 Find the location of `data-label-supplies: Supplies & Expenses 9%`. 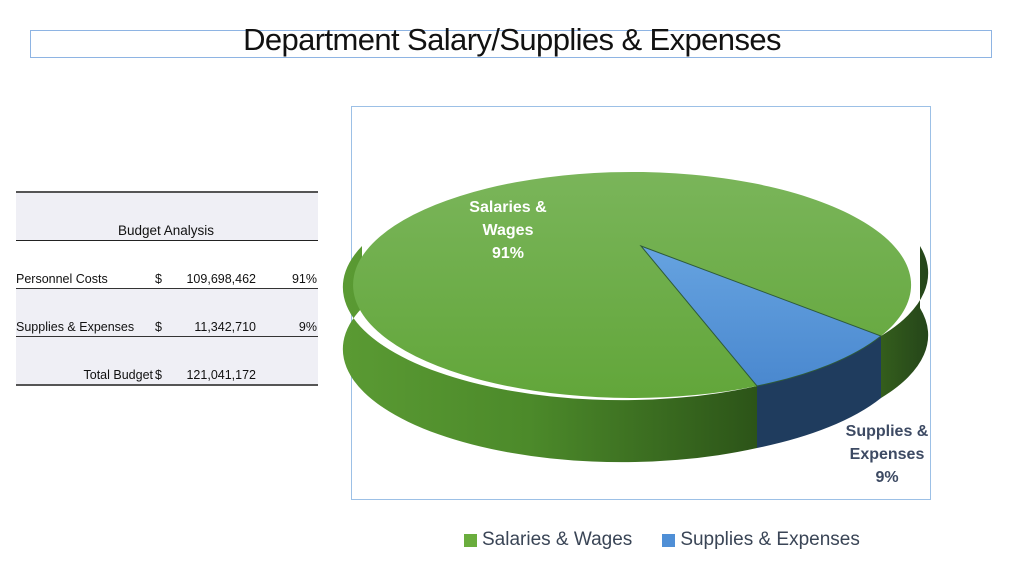

data-label-supplies: Supplies & Expenses 9% is located at coordinates (887, 454).